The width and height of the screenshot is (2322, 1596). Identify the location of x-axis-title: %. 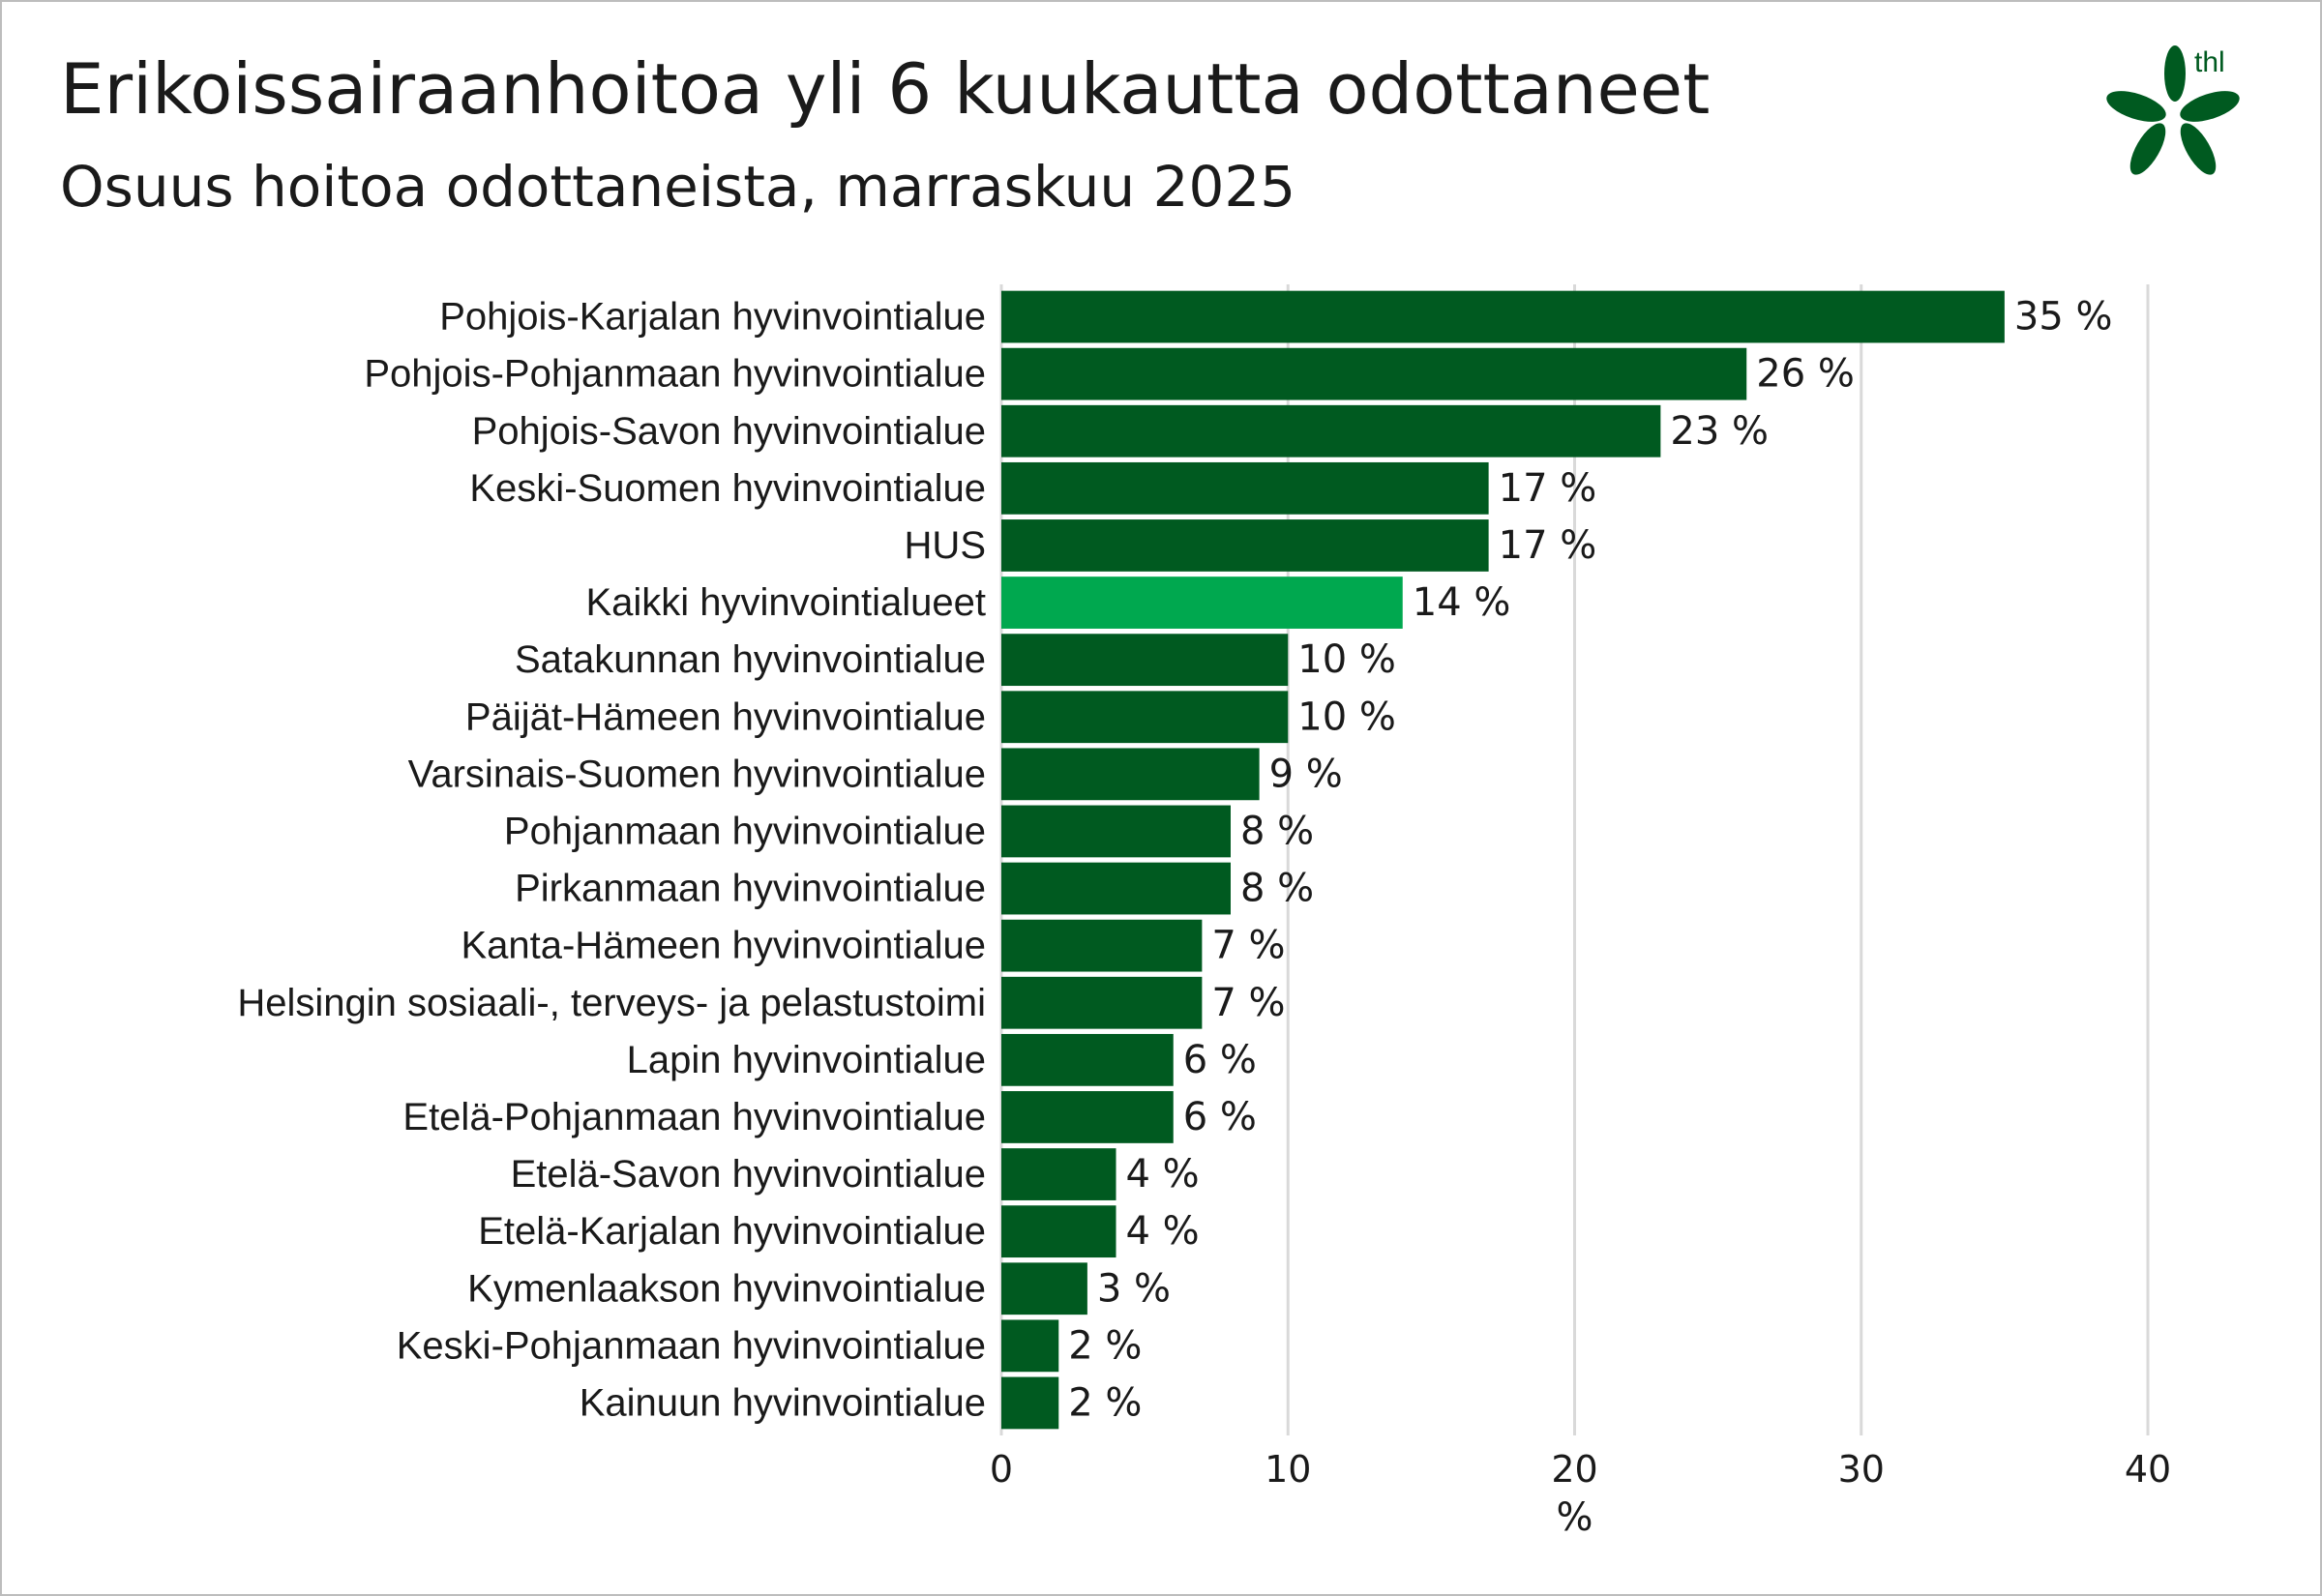
(1574, 1517).